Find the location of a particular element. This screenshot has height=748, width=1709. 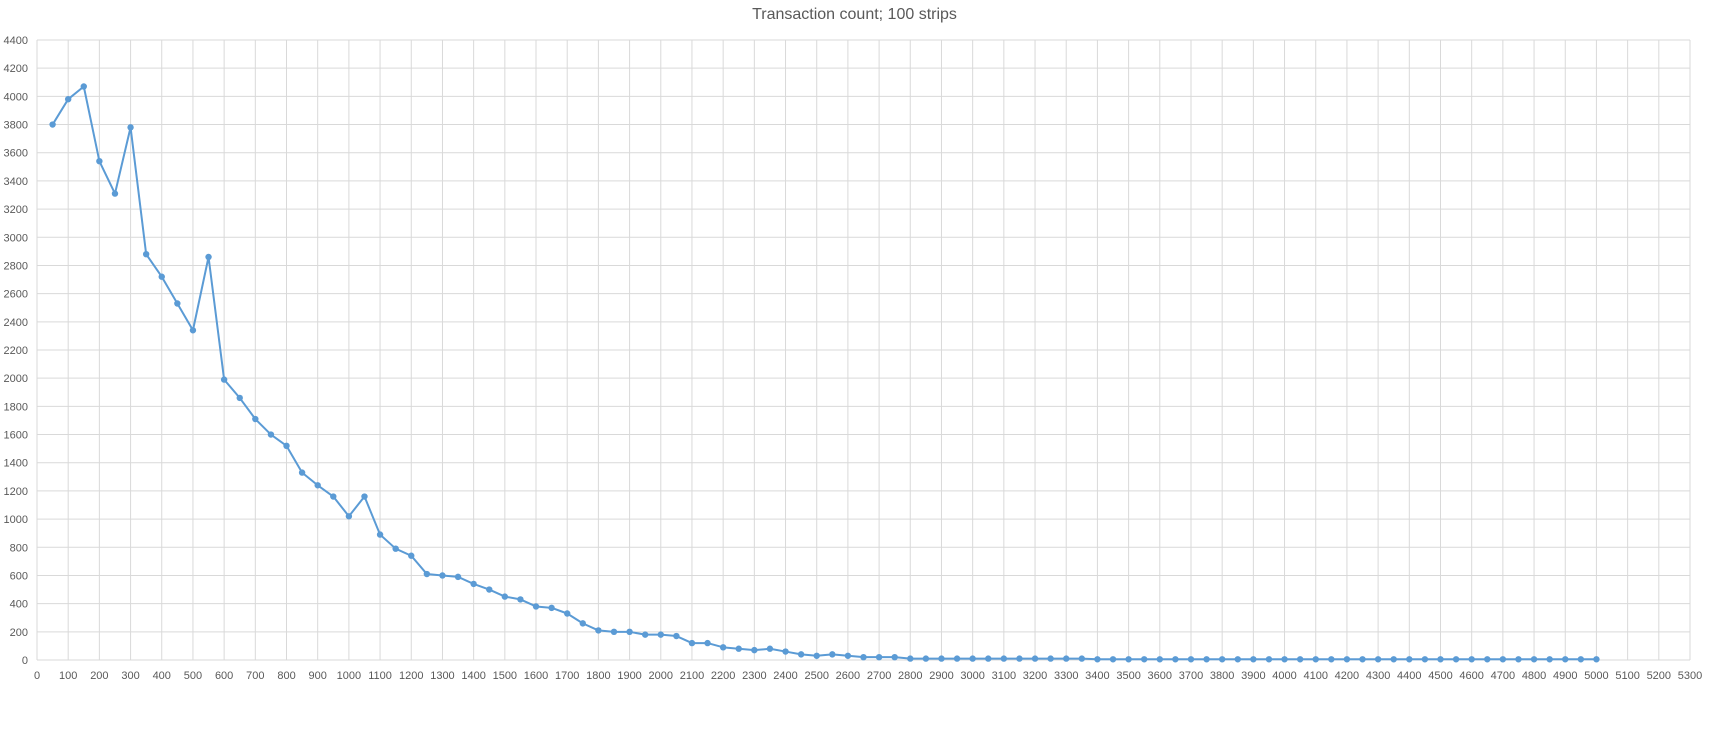

x-tick-label: 4400 is located at coordinates (1409, 676).